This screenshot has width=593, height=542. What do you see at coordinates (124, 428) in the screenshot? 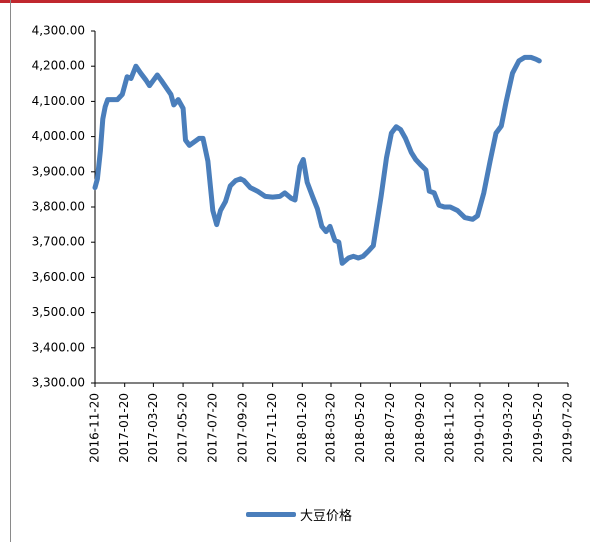
I see `x-tick-label: 2017-01-20` at bounding box center [124, 428].